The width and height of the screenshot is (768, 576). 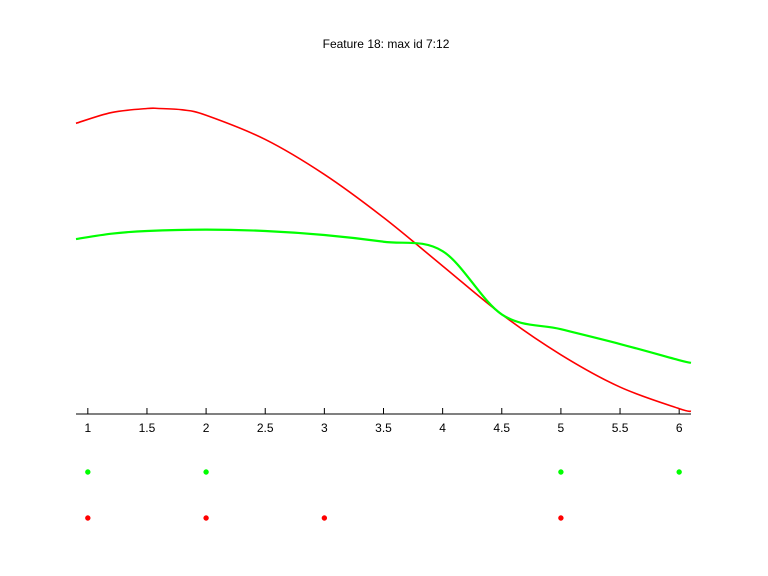 I want to click on x-tick-label: 5.5, so click(x=620, y=428).